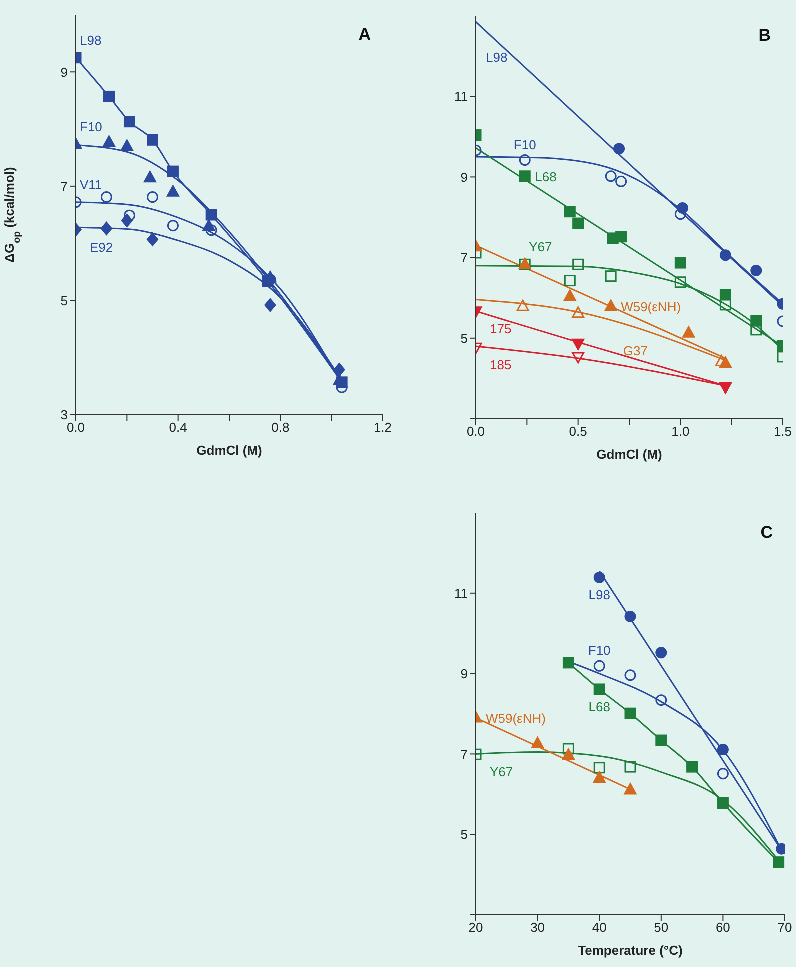  Describe the element at coordinates (681, 432) in the screenshot. I see `x-tick-label: 1.0` at that location.